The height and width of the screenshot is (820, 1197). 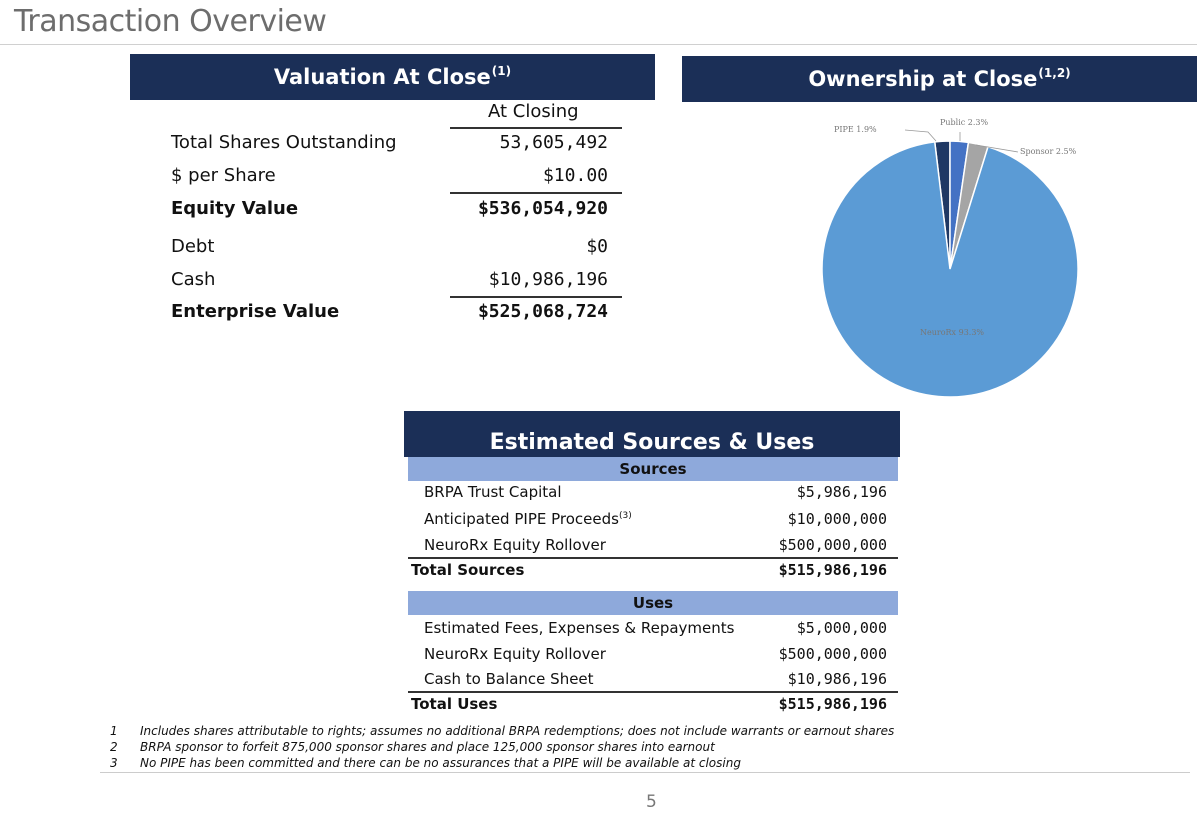 I want to click on uses-value: $500,000,000, so click(x=832, y=654).